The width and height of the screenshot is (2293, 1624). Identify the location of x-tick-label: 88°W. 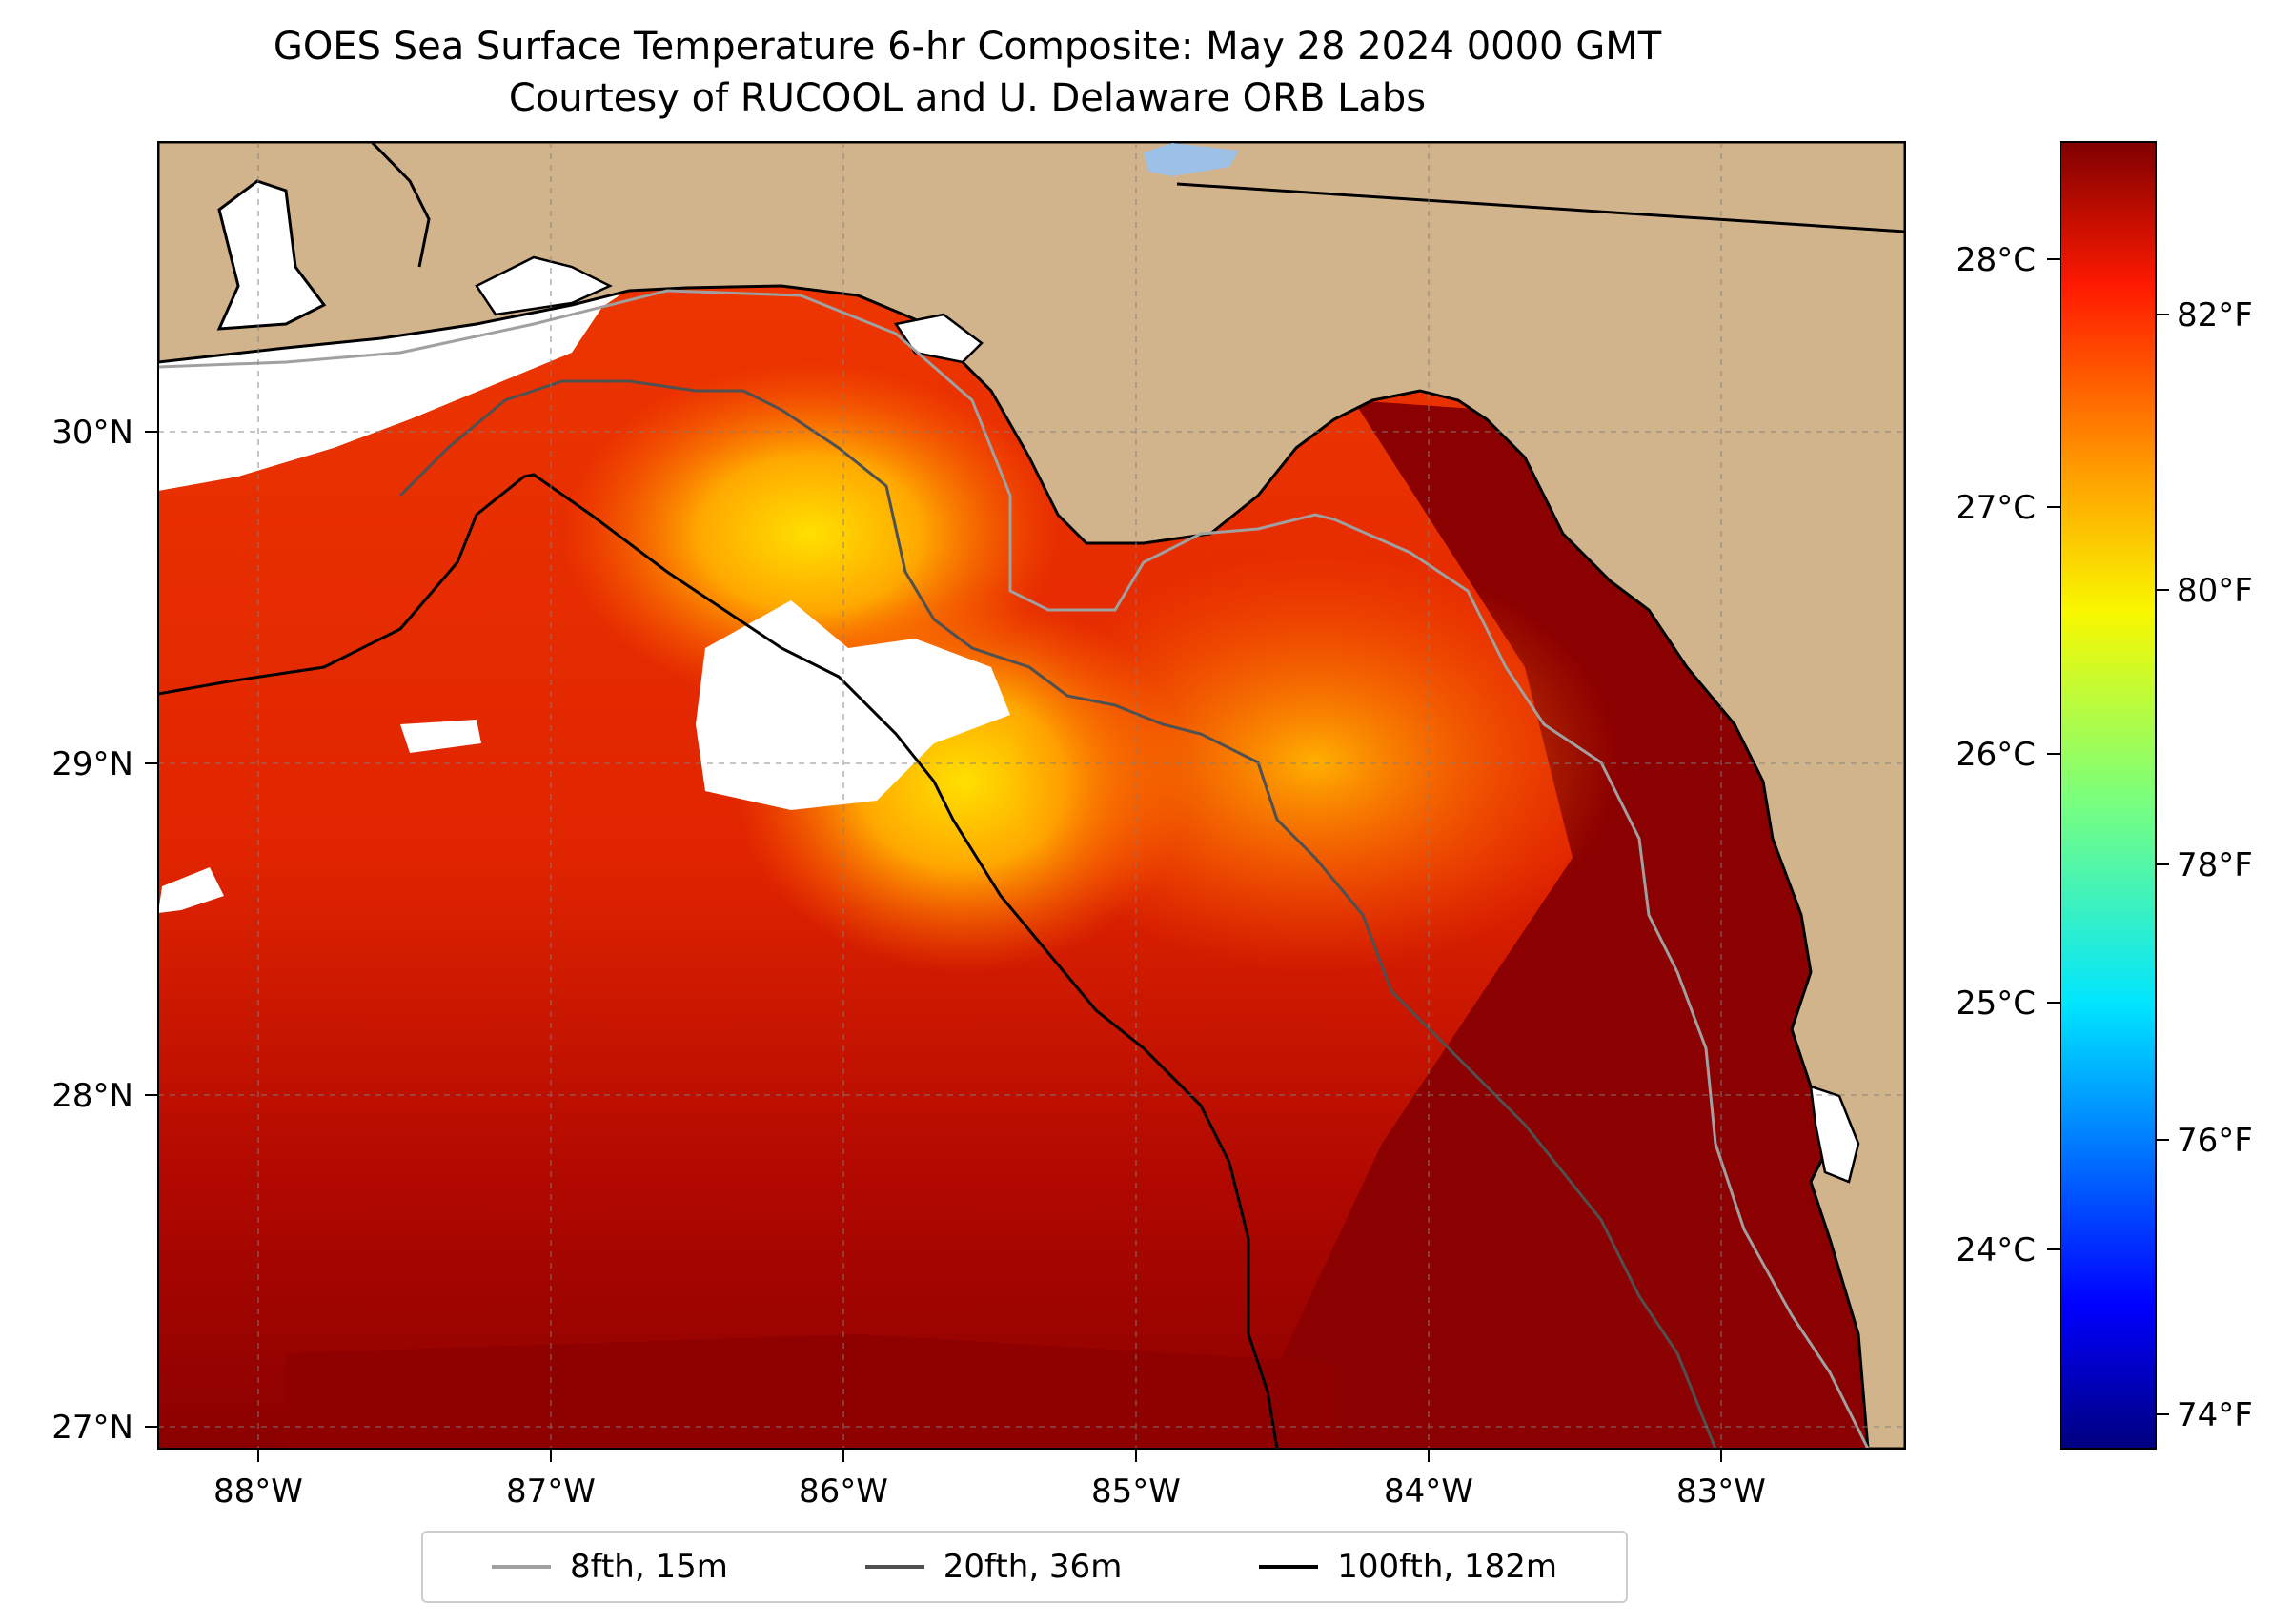
(258, 1491).